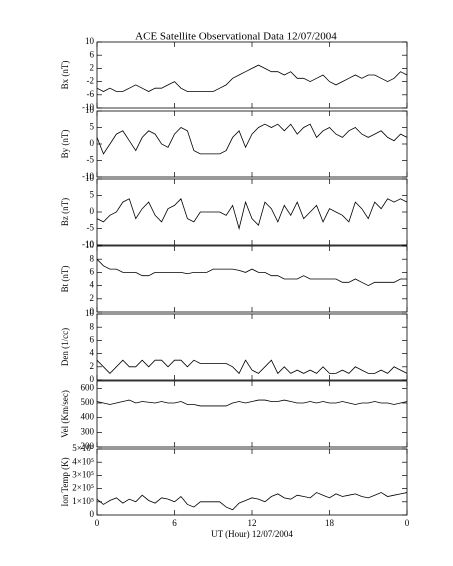  Describe the element at coordinates (65, 144) in the screenshot. I see `y-axis-label: By (nT)` at that location.